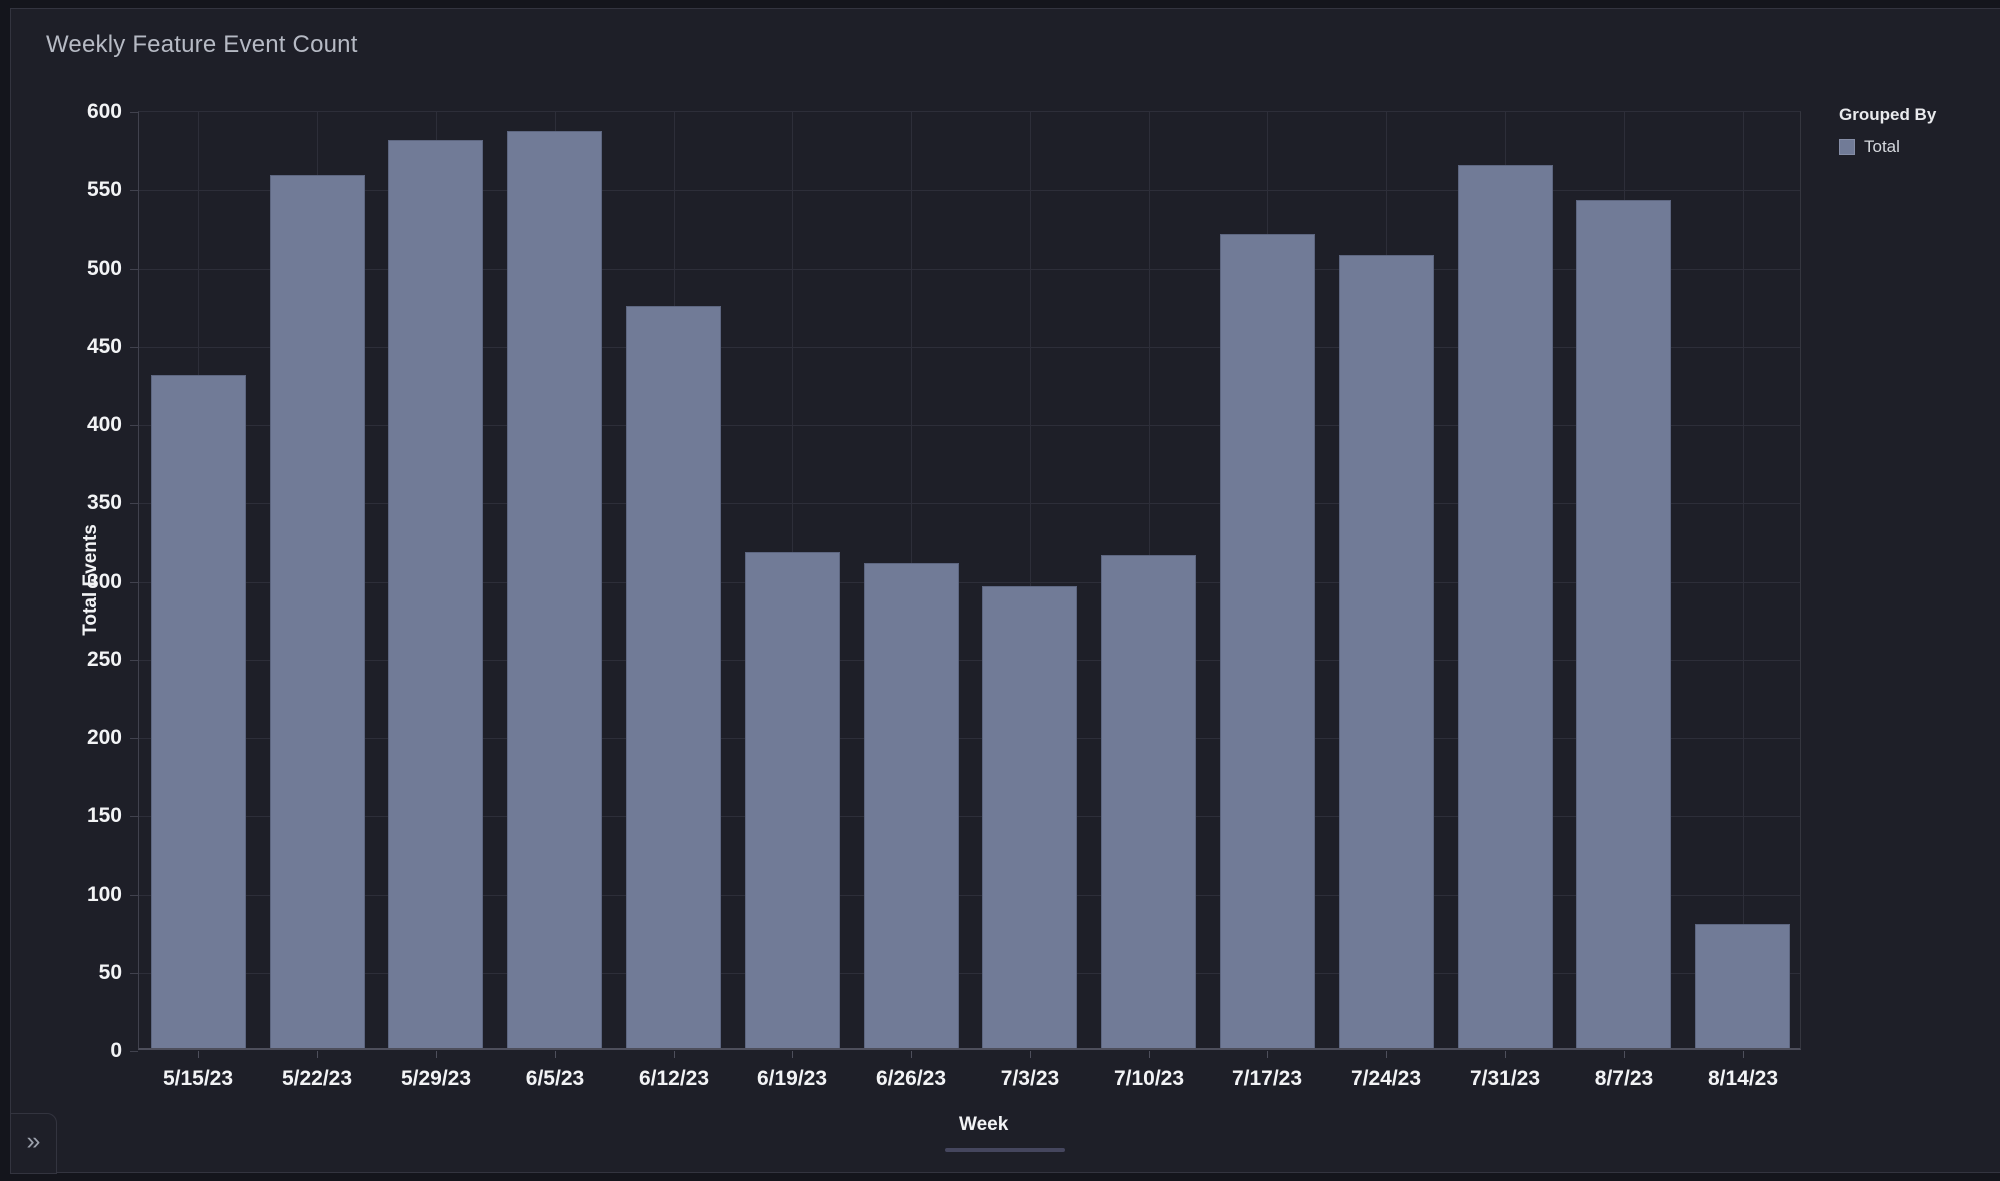 Image resolution: width=2000 pixels, height=1181 pixels. Describe the element at coordinates (1888, 114) in the screenshot. I see `legend-title: Grouped By` at that location.